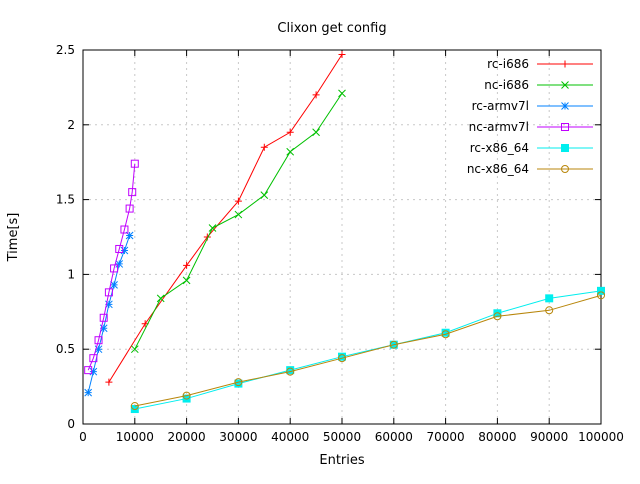 Image resolution: width=640 pixels, height=484 pixels. Describe the element at coordinates (290, 437) in the screenshot. I see `x-tick-label: 40000` at that location.